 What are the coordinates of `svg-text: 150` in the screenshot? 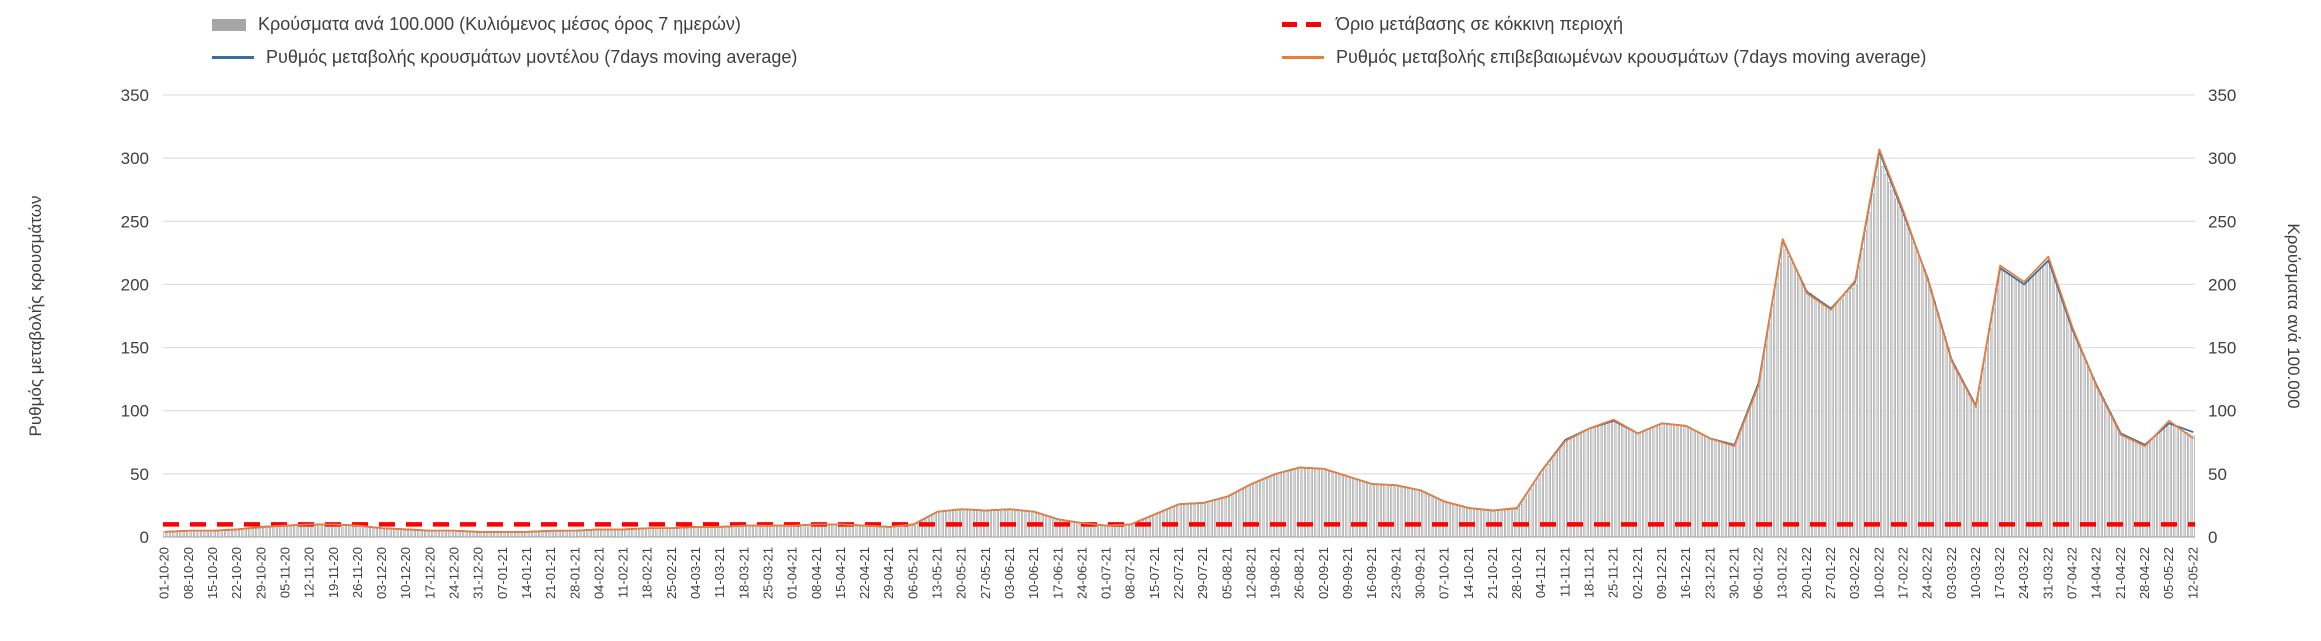 It's located at (135, 348).